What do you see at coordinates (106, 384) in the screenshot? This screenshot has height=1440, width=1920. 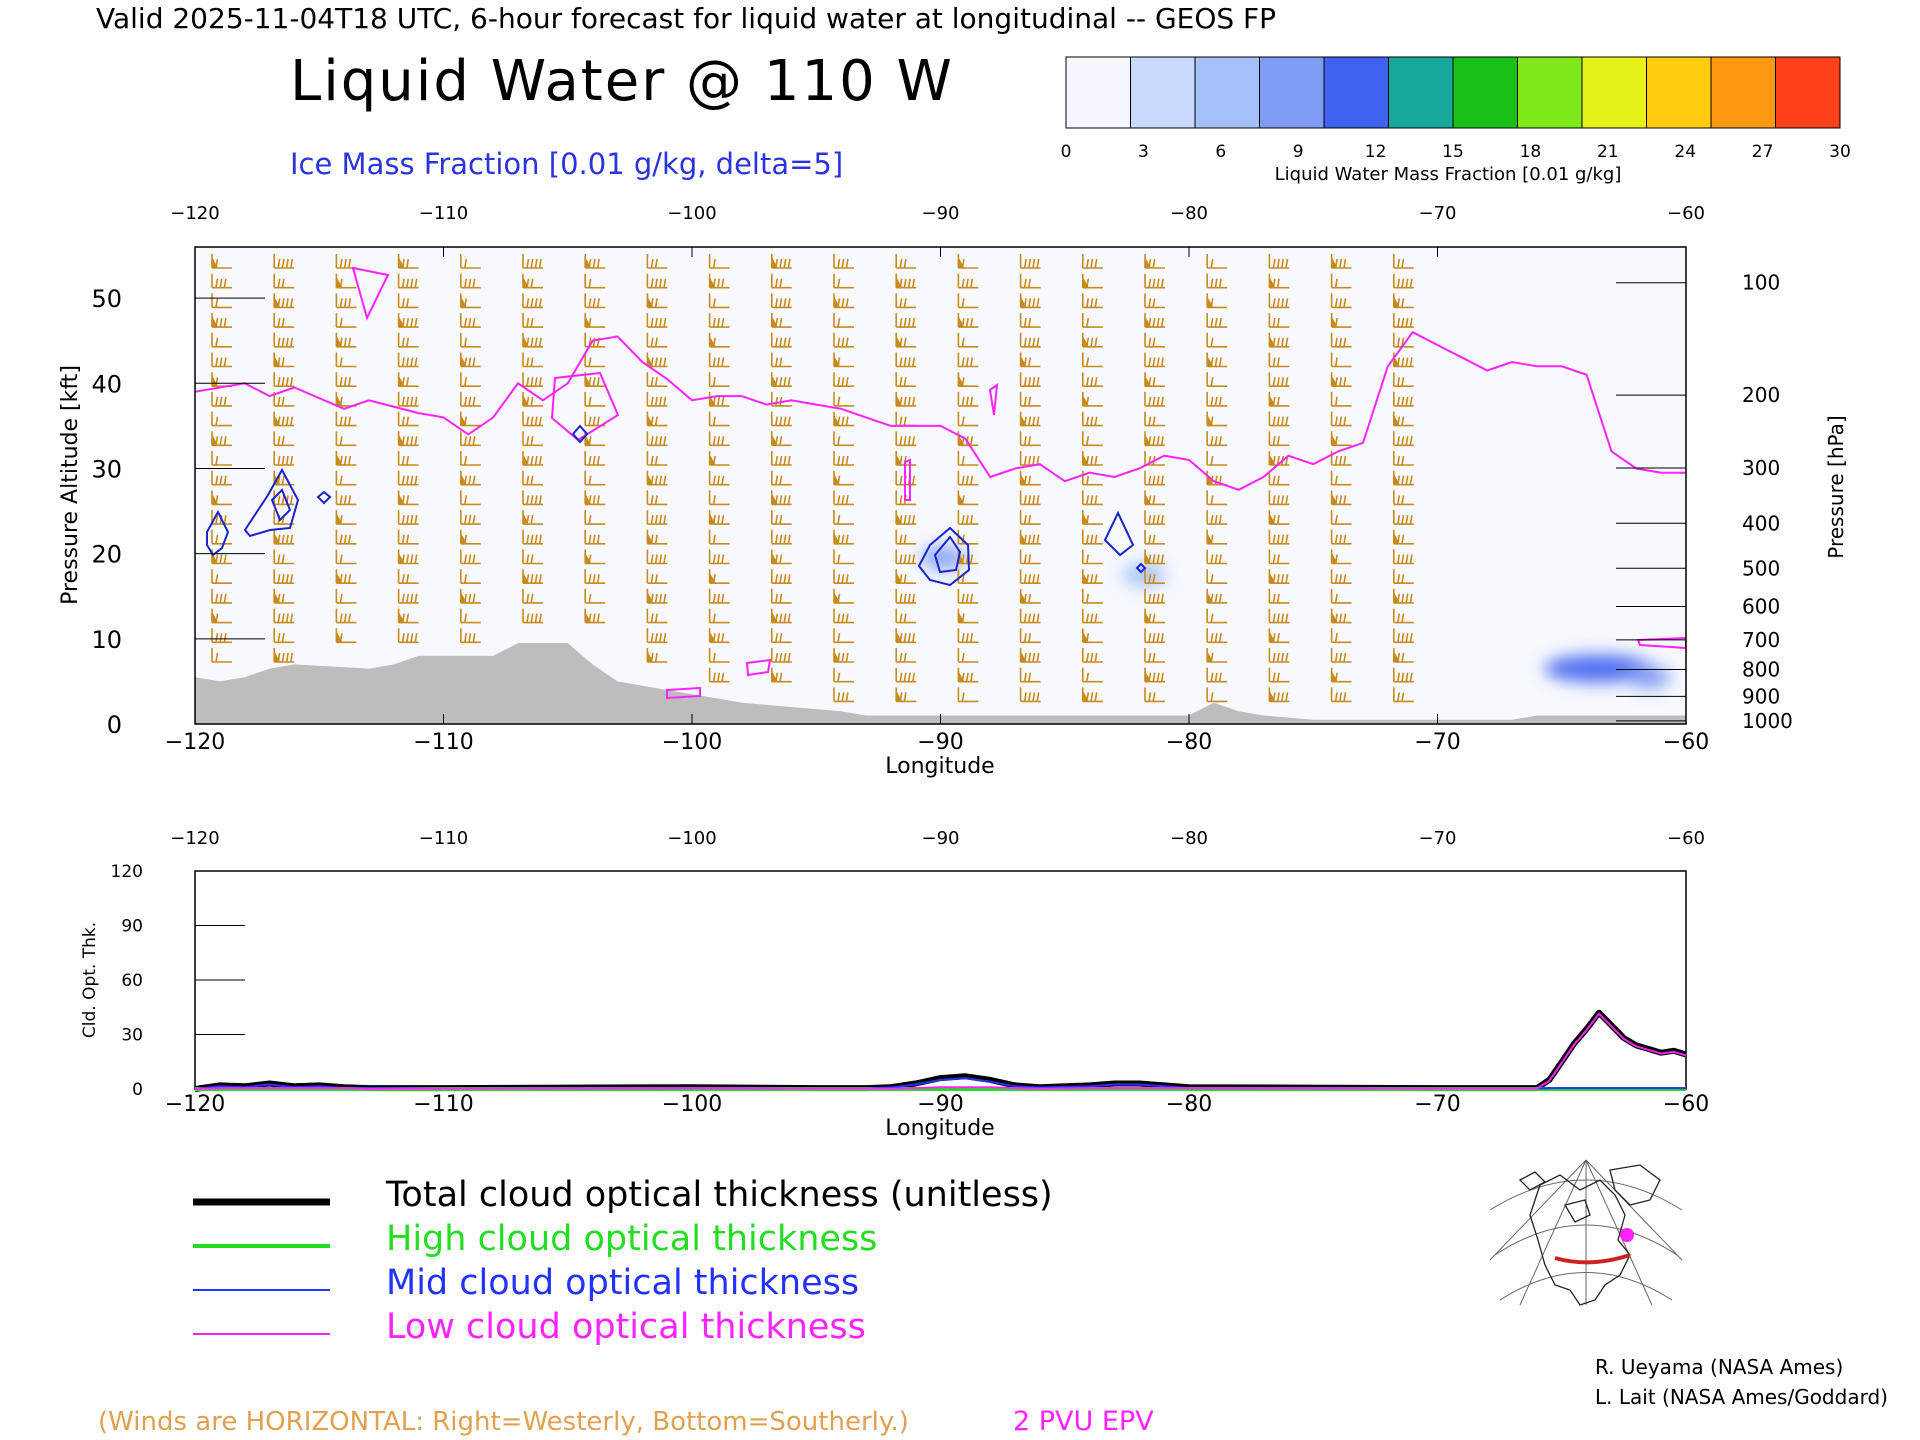 I see `top-y-tick-label: 40` at bounding box center [106, 384].